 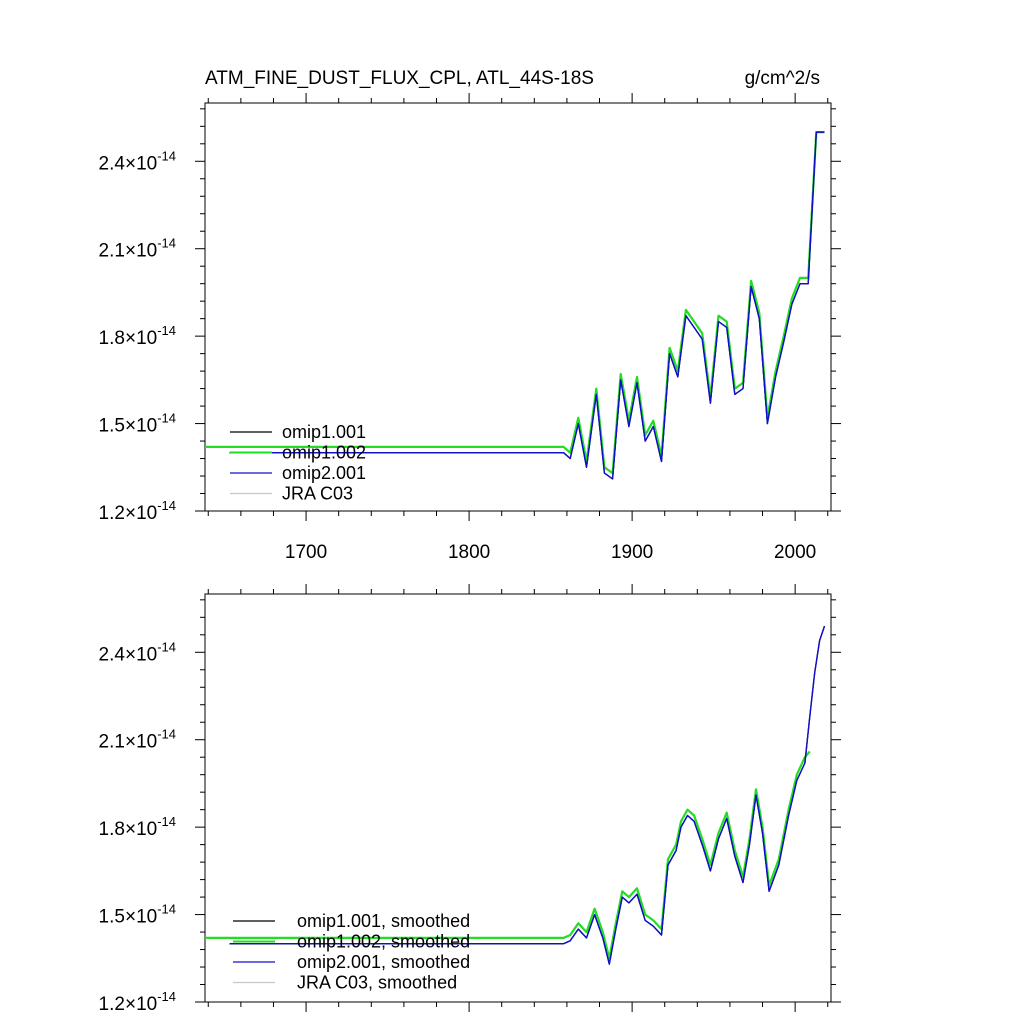 I want to click on legend-label: omip1.001, so click(x=324, y=432).